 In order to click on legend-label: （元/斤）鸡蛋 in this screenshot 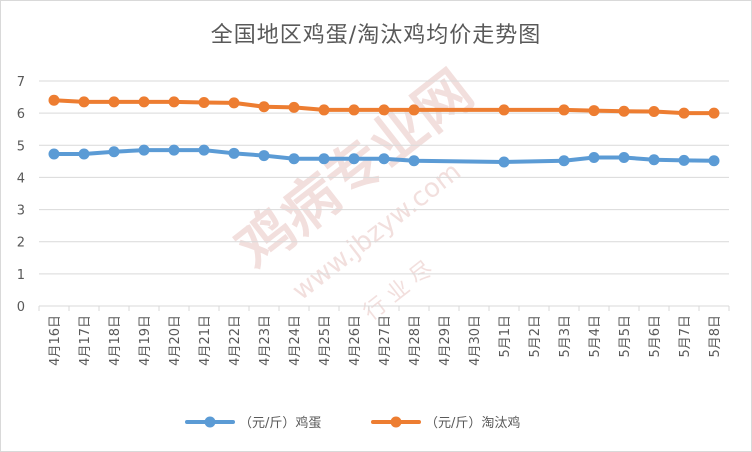, I will do `click(280, 423)`.